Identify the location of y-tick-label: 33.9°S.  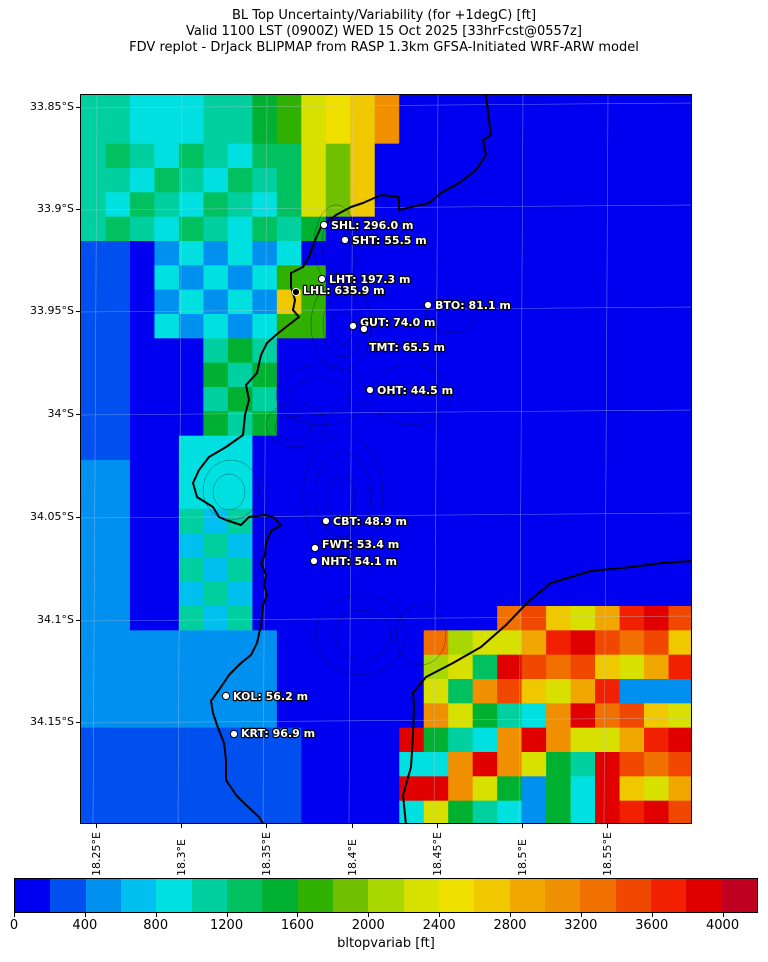
(55, 208).